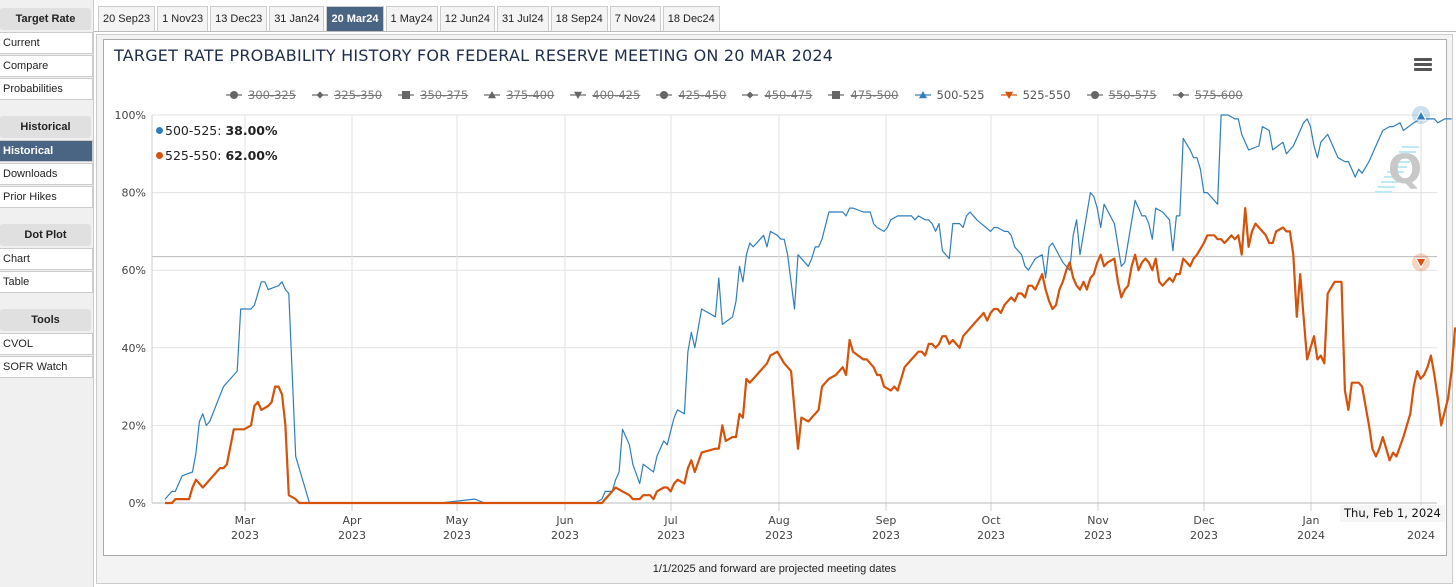 This screenshot has width=1456, height=587. What do you see at coordinates (45, 320) in the screenshot?
I see `sidebar-section-header: Tools` at bounding box center [45, 320].